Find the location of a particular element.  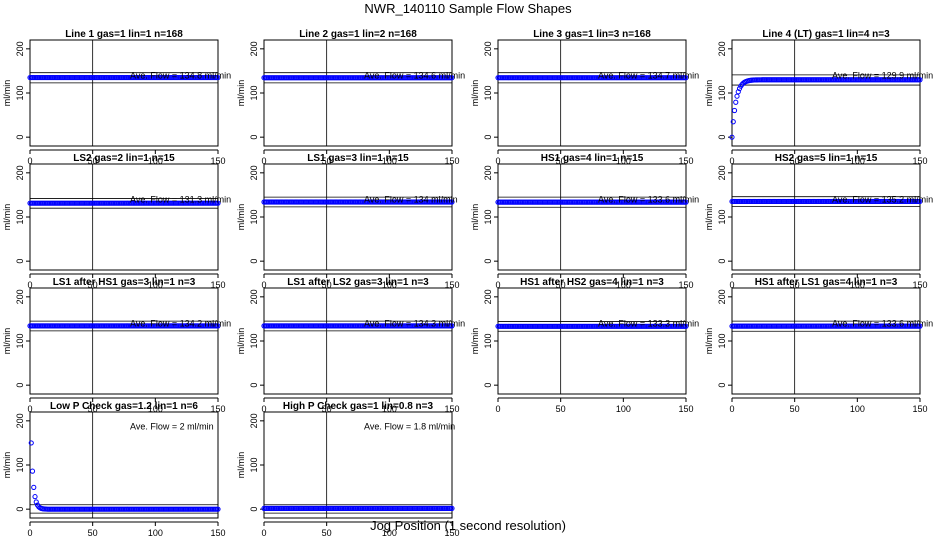

ave-flow-annotation: Ave. Flow = 129.9 ml/min is located at coordinates (882, 75).